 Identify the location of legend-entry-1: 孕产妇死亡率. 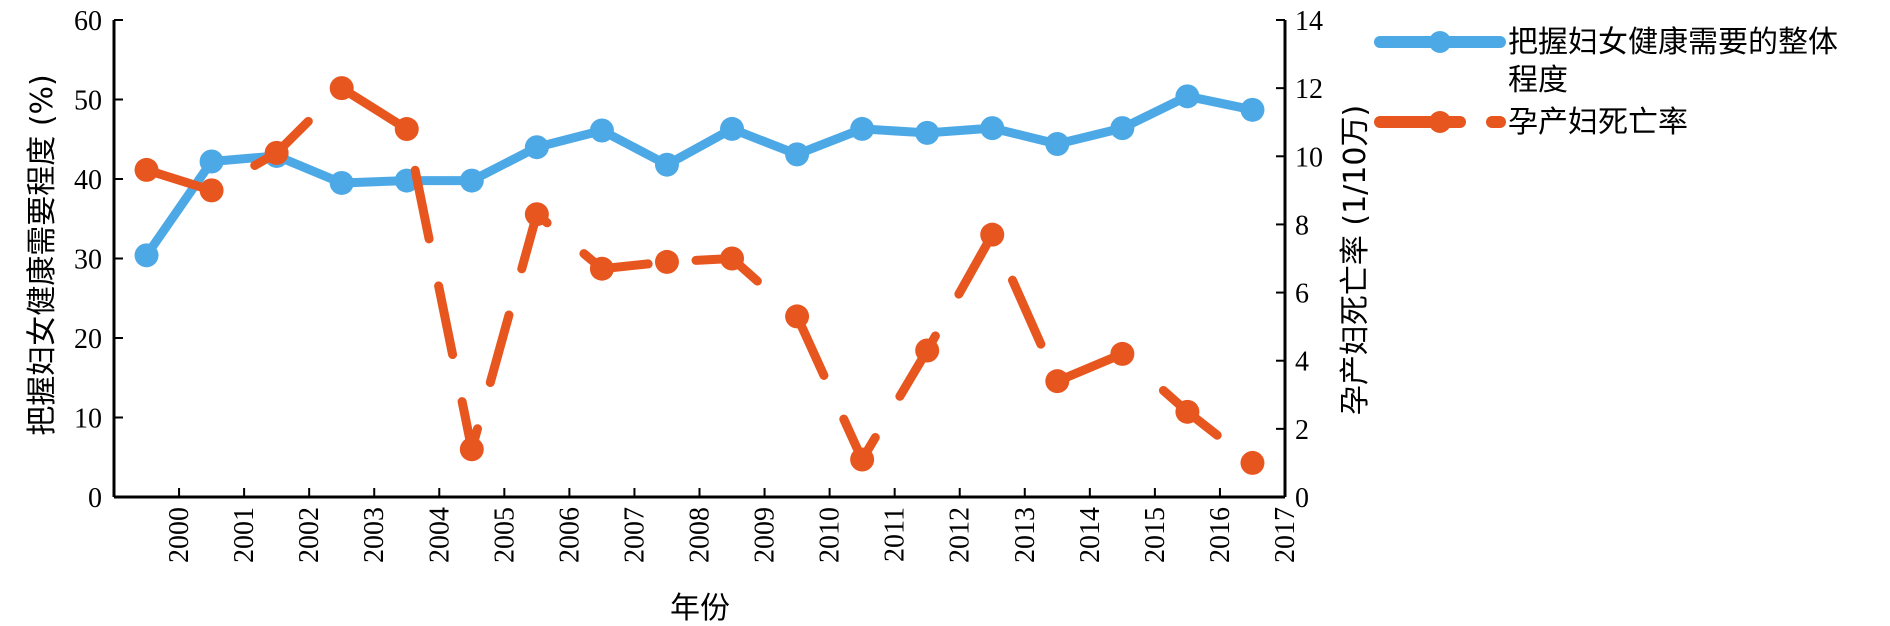
(1531, 122).